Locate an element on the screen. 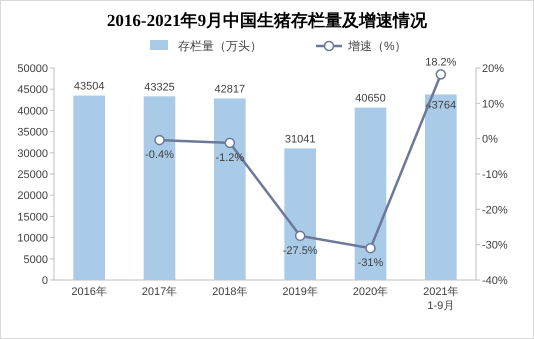  y2-tick-label: -30% is located at coordinates (495, 246).